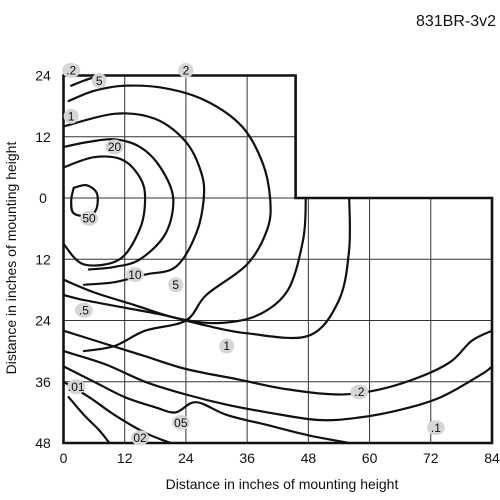 The image size is (500, 500). I want to click on contour-label: 50, so click(89, 219).